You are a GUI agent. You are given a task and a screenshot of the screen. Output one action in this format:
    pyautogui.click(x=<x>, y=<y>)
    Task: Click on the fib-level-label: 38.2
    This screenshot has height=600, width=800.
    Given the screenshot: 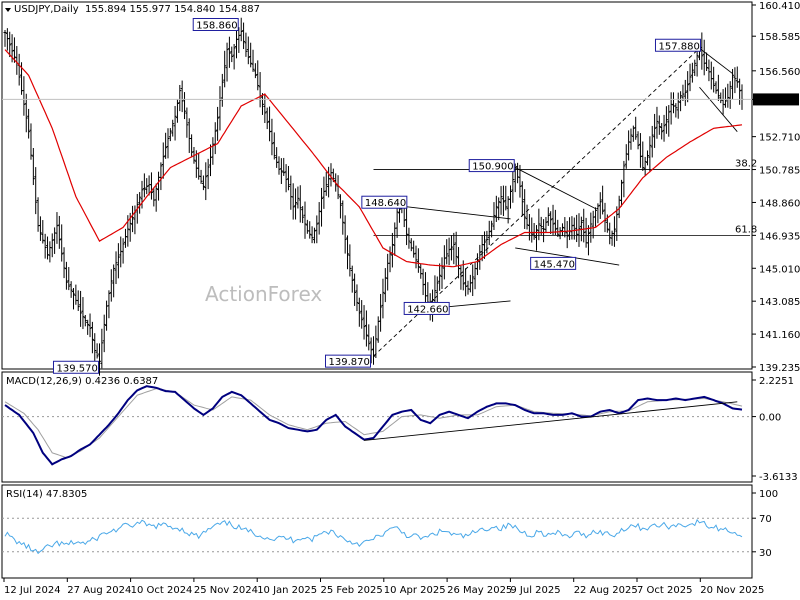 What is the action you would take?
    pyautogui.click(x=746, y=164)
    